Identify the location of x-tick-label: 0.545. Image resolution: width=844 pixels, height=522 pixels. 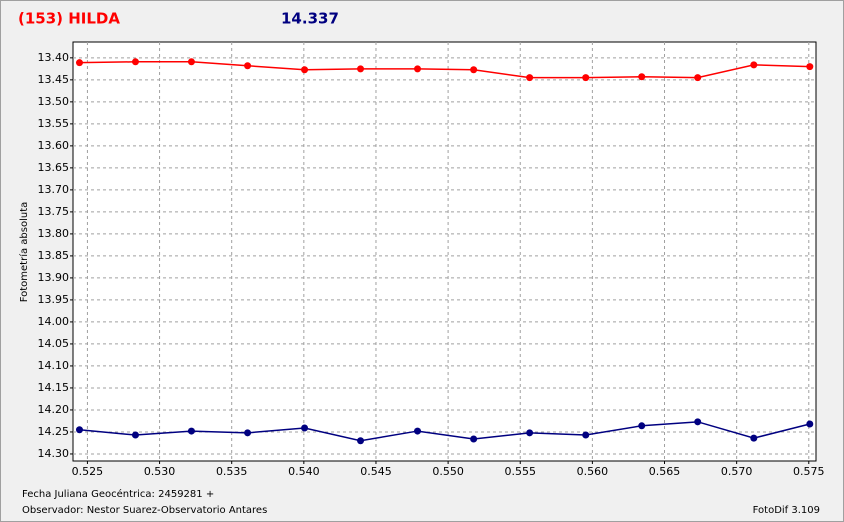
(376, 471).